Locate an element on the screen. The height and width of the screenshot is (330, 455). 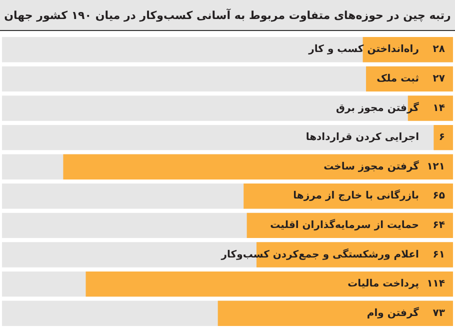
y-tick-label: پرداخت مالیات is located at coordinates (384, 284).